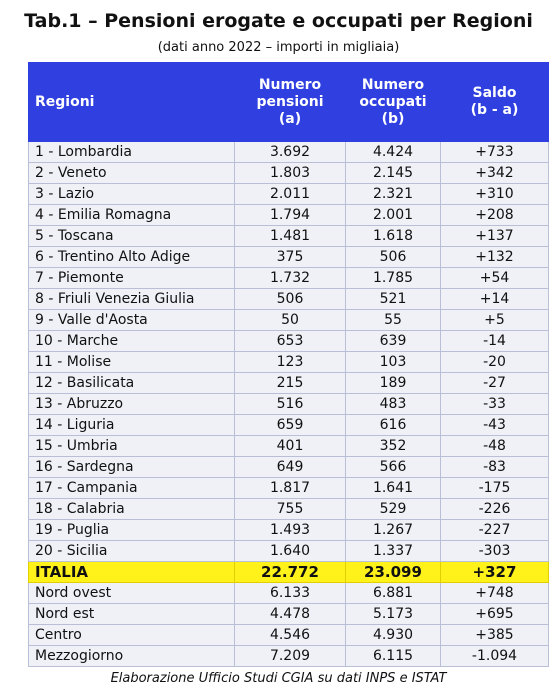 This screenshot has height=700, width=557. I want to click on table-row: 19 - Puglia 1.493 1.267 -227, so click(288, 530).